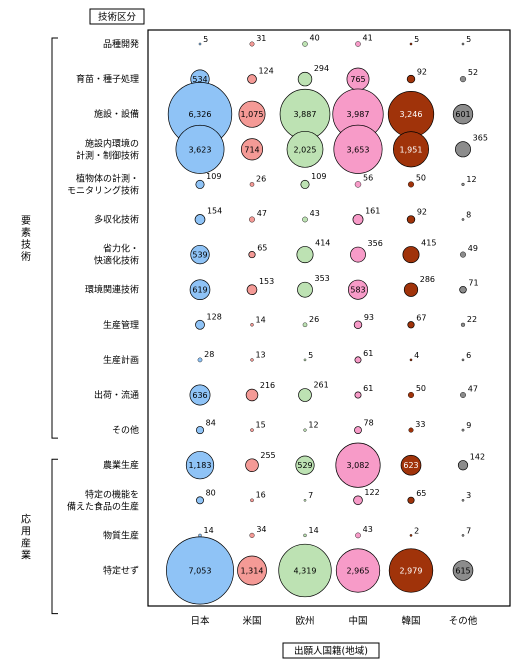 Image resolution: width=530 pixels, height=663 pixels. What do you see at coordinates (333, 621) in the screenshot?
I see `column-labels: 日本 米国 欧州 中国 韓国 その他` at bounding box center [333, 621].